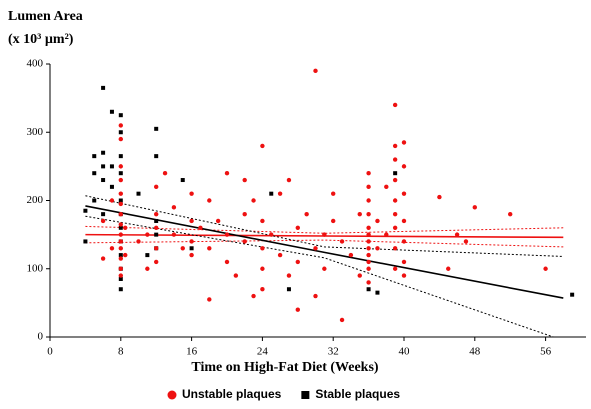 Image resolution: width=591 pixels, height=409 pixels. I want to click on x-axis-label: Time on High-Fat Diet (Weeks), so click(285, 367).